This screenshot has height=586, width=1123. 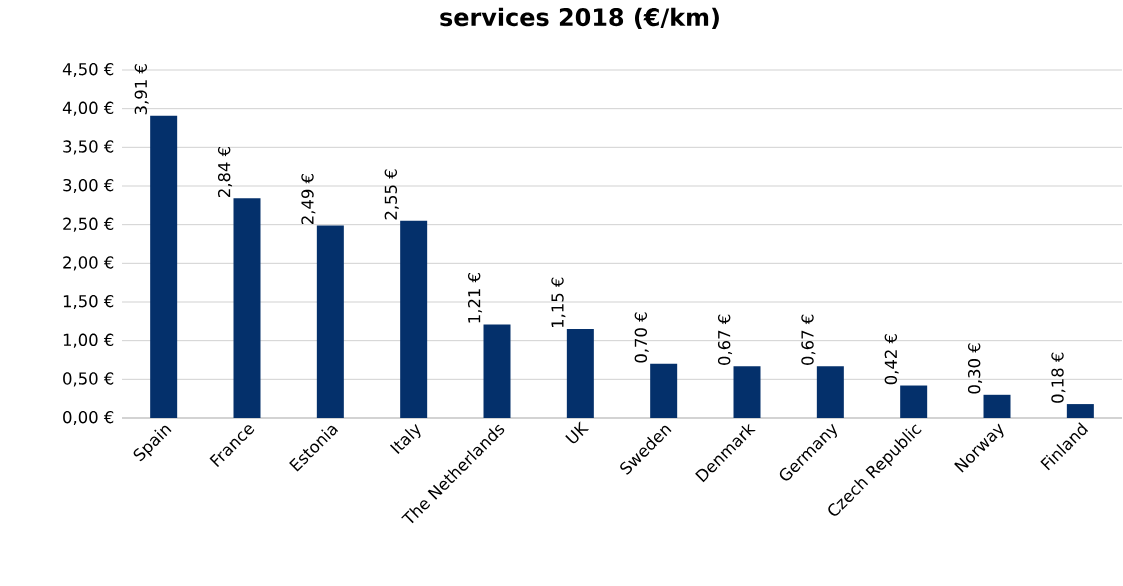 What do you see at coordinates (225, 172) in the screenshot?
I see `data-label: 2,84 €` at bounding box center [225, 172].